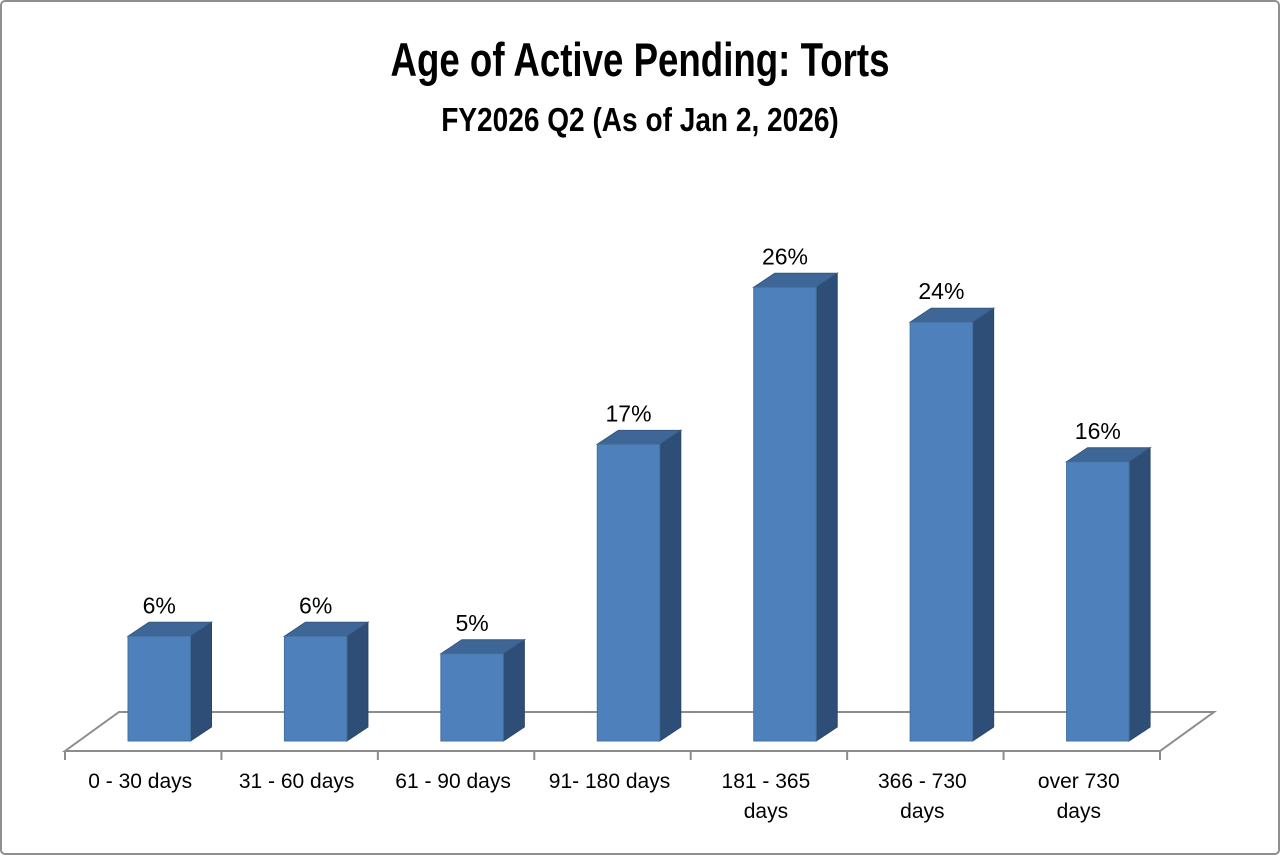  Describe the element at coordinates (922, 796) in the screenshot. I see `category-axis-label: 366 - 730 days` at that location.